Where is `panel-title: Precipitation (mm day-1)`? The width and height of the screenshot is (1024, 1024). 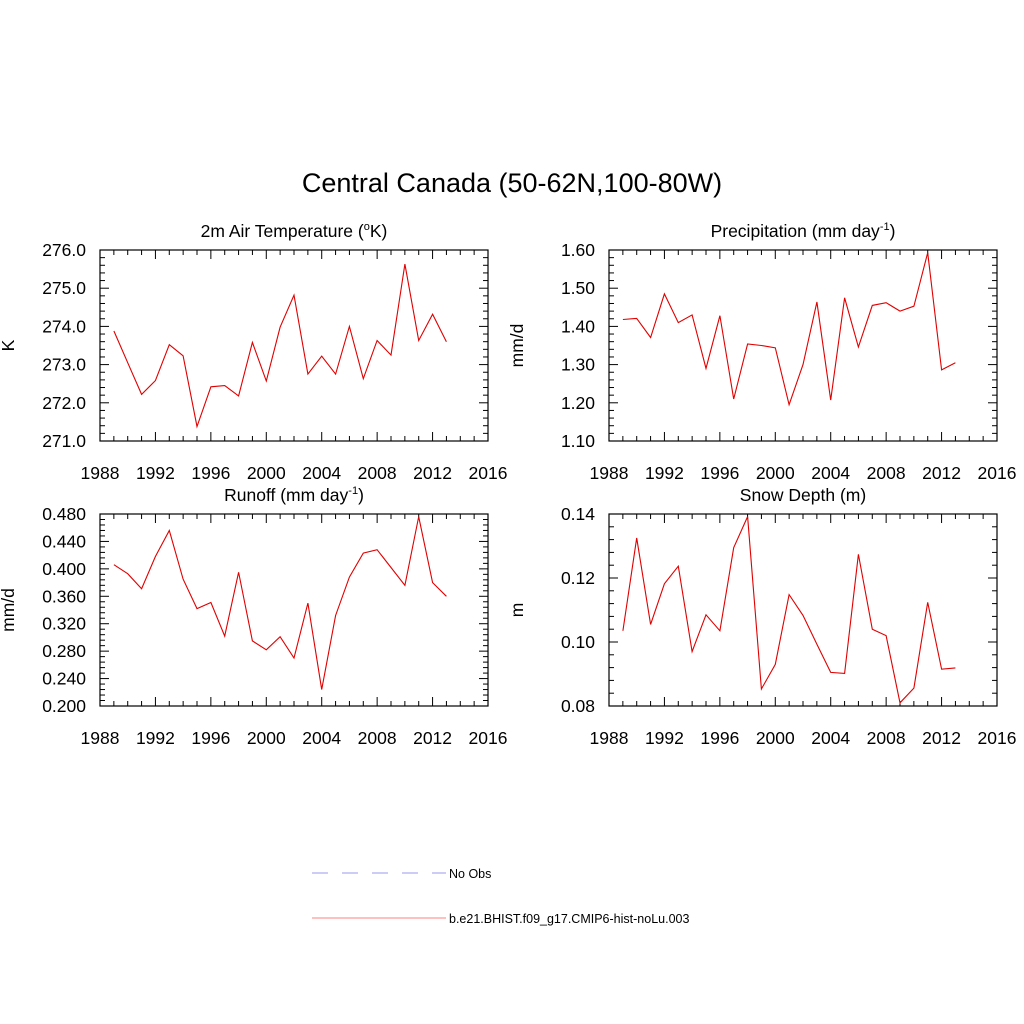 panel-title: Precipitation (mm day-1) is located at coordinates (803, 231).